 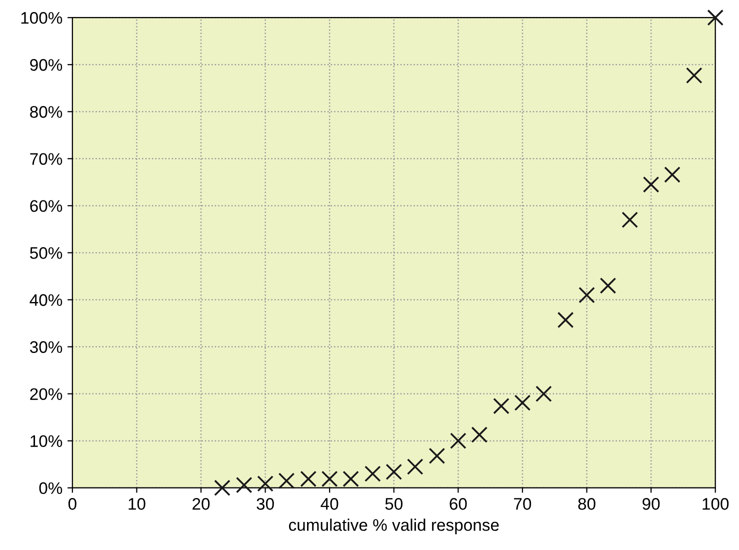 I want to click on y-tick-label: 70%, so click(x=46, y=159).